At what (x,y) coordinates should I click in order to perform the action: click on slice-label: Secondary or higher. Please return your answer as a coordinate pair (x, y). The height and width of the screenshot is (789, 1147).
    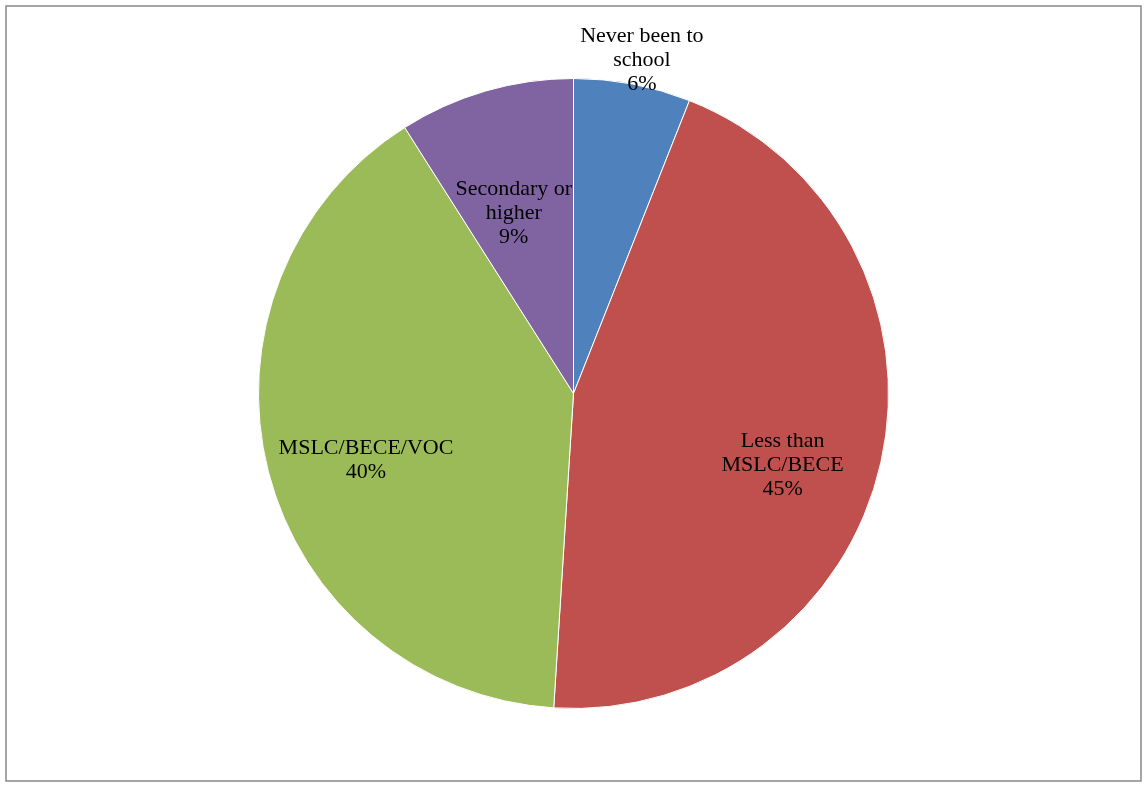
    Looking at the image, I should click on (514, 199).